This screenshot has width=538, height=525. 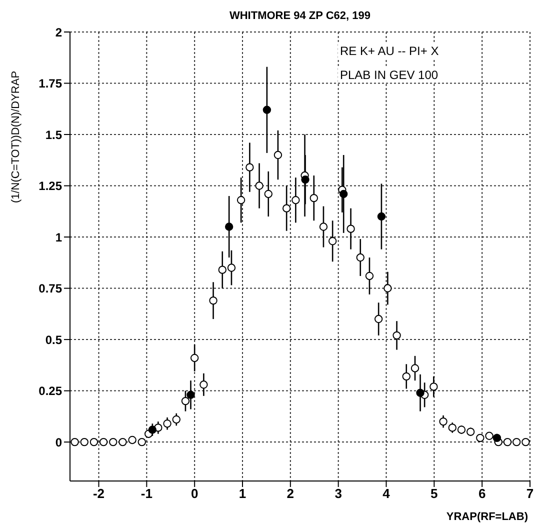 What do you see at coordinates (50, 391) in the screenshot?
I see `y-tick-label: 0.25` at bounding box center [50, 391].